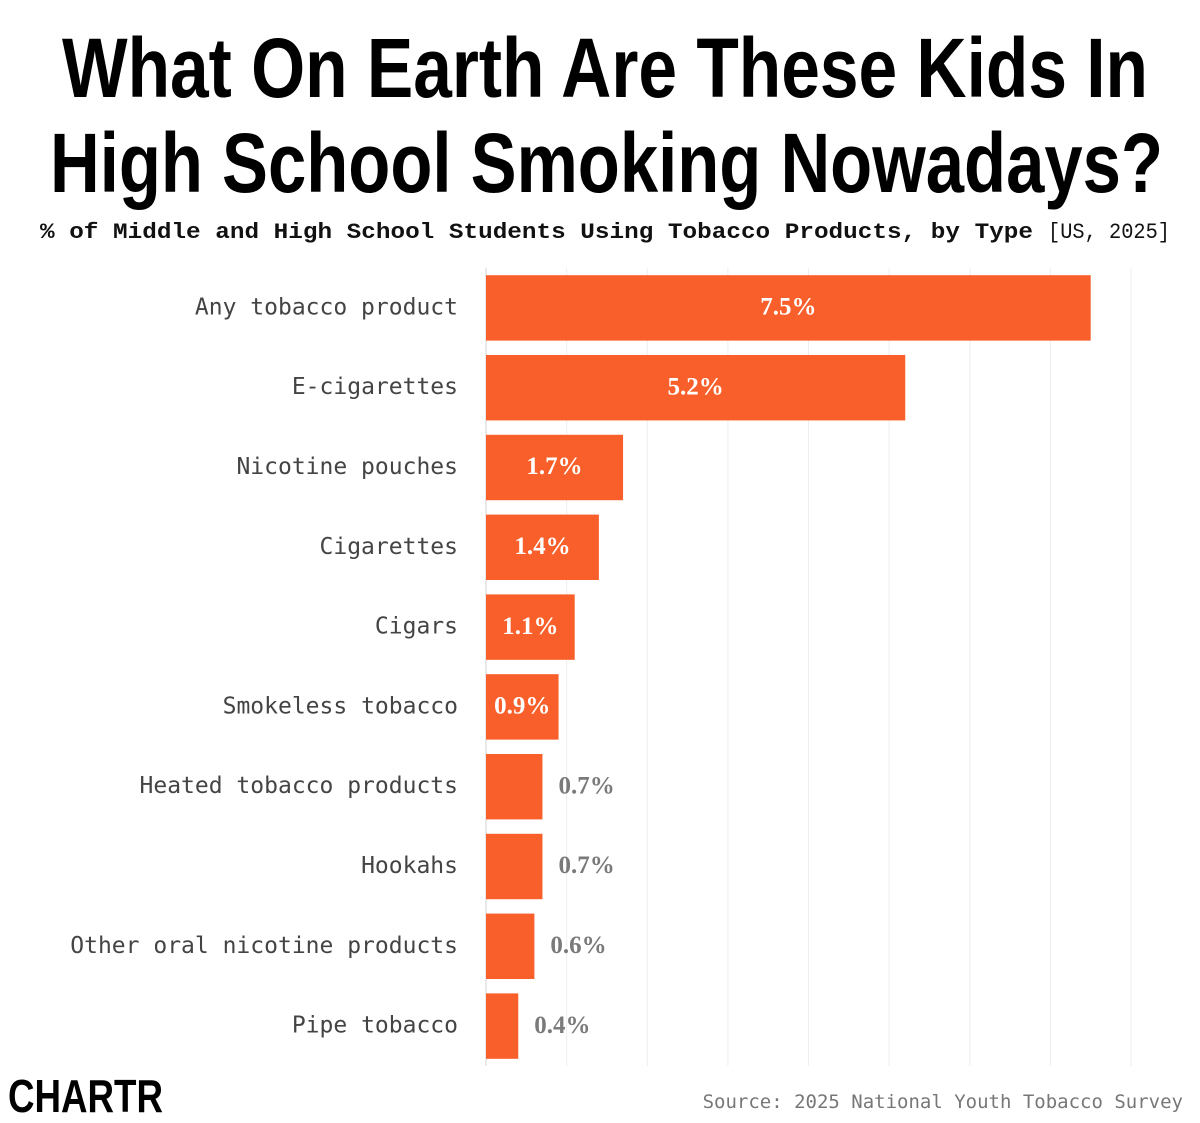 Image resolution: width=1200 pixels, height=1123 pixels. I want to click on value-label: 1.7%, so click(554, 466).